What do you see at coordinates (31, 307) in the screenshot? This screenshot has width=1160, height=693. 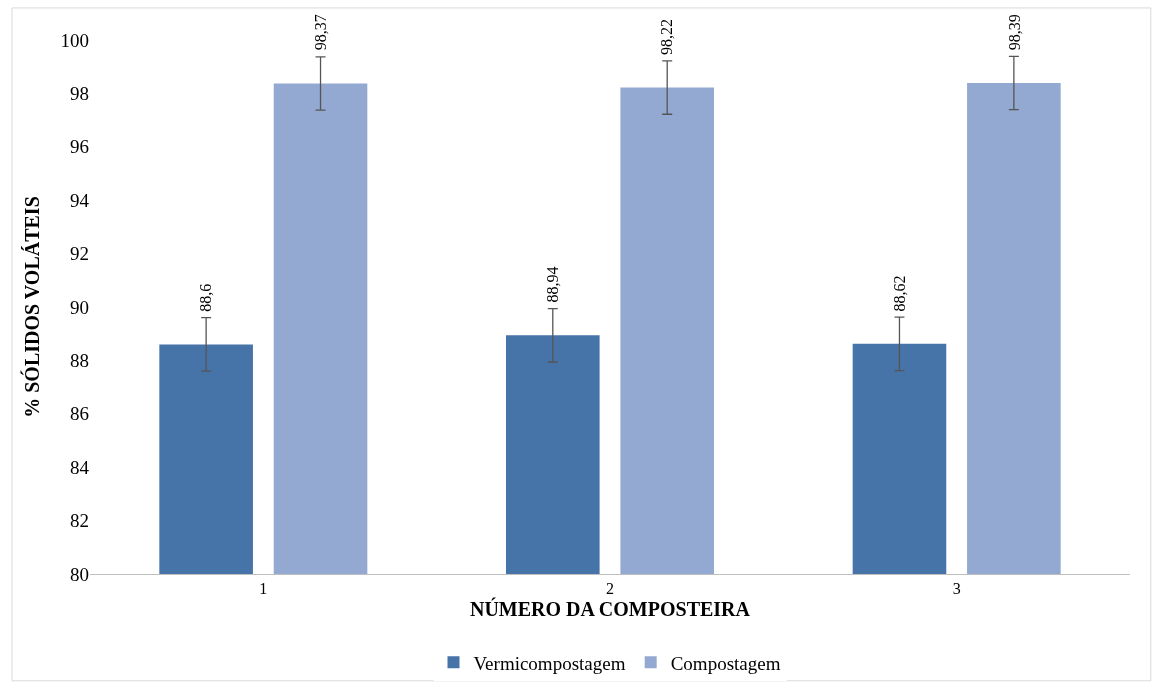 I see `y-axis-title: % SÓLIDOS VOLÁTEIS` at bounding box center [31, 307].